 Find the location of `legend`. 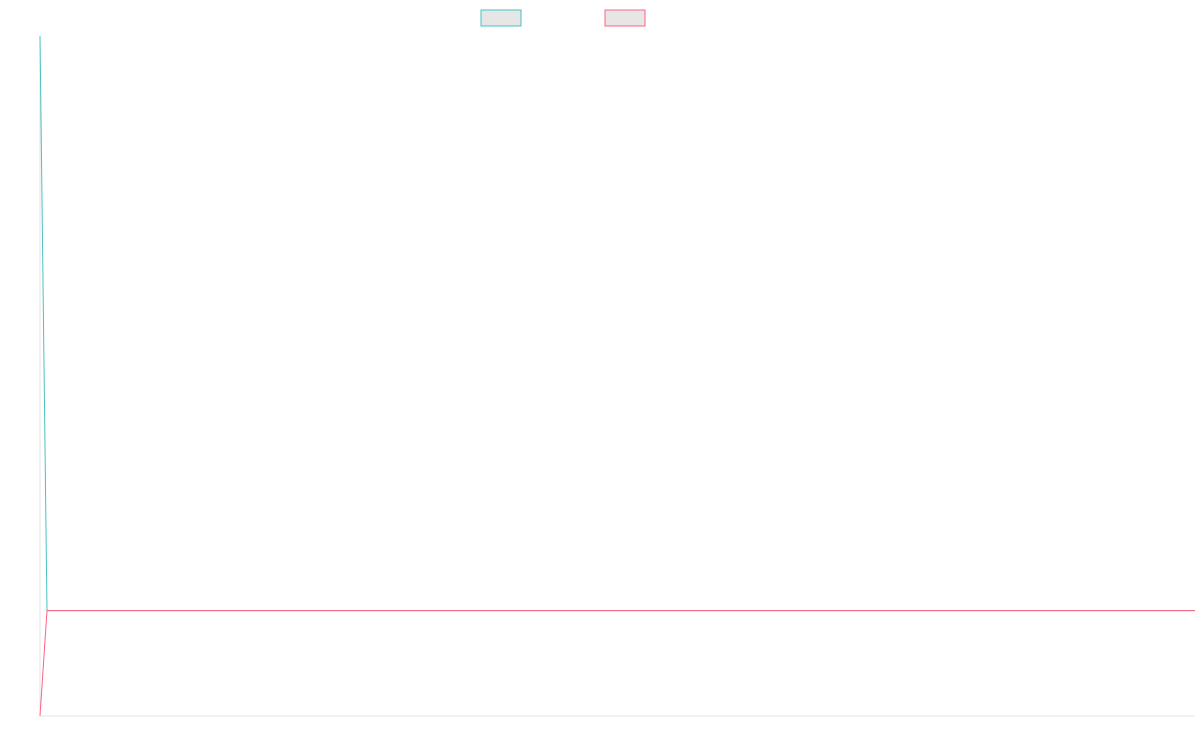

legend is located at coordinates (563, 18).